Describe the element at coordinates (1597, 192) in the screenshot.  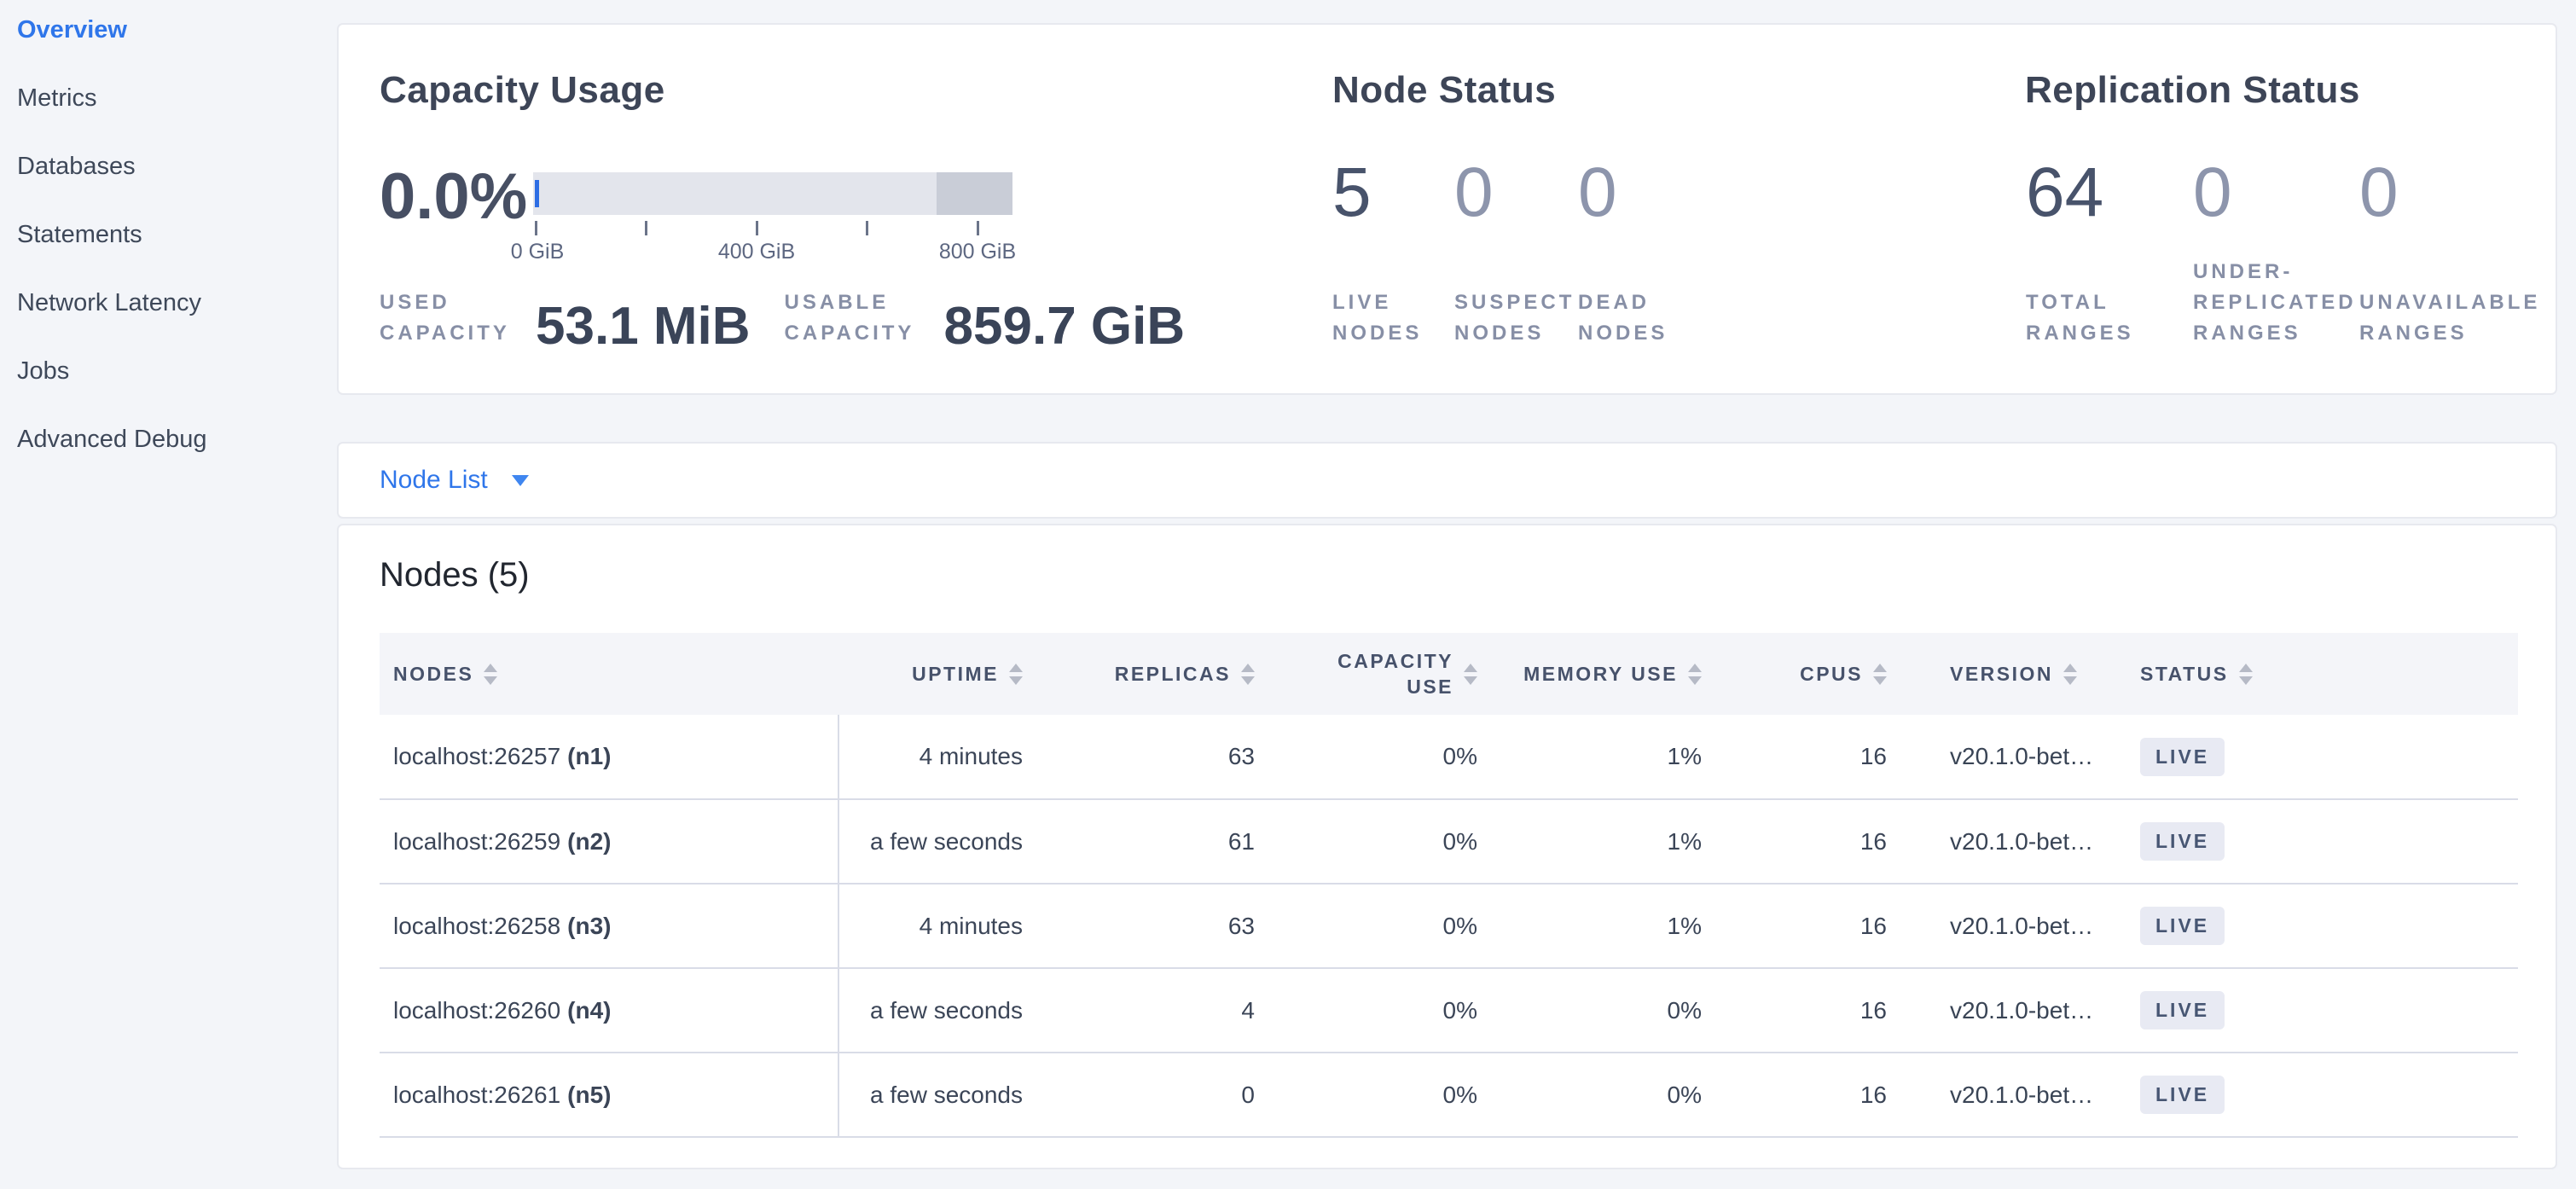
I see `dead-nodes-value: 0` at that location.